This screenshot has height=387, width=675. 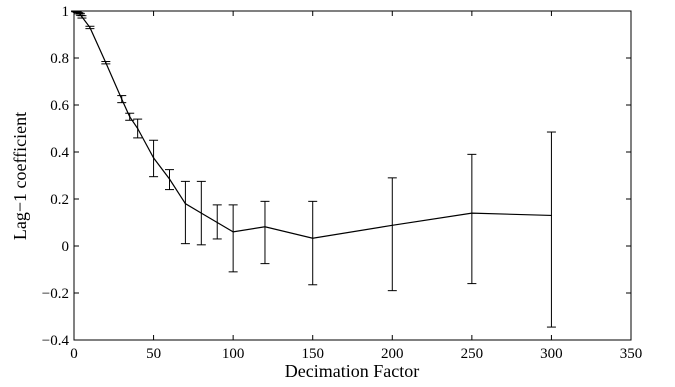 I want to click on x-tick-label: 150, so click(x=312, y=354).